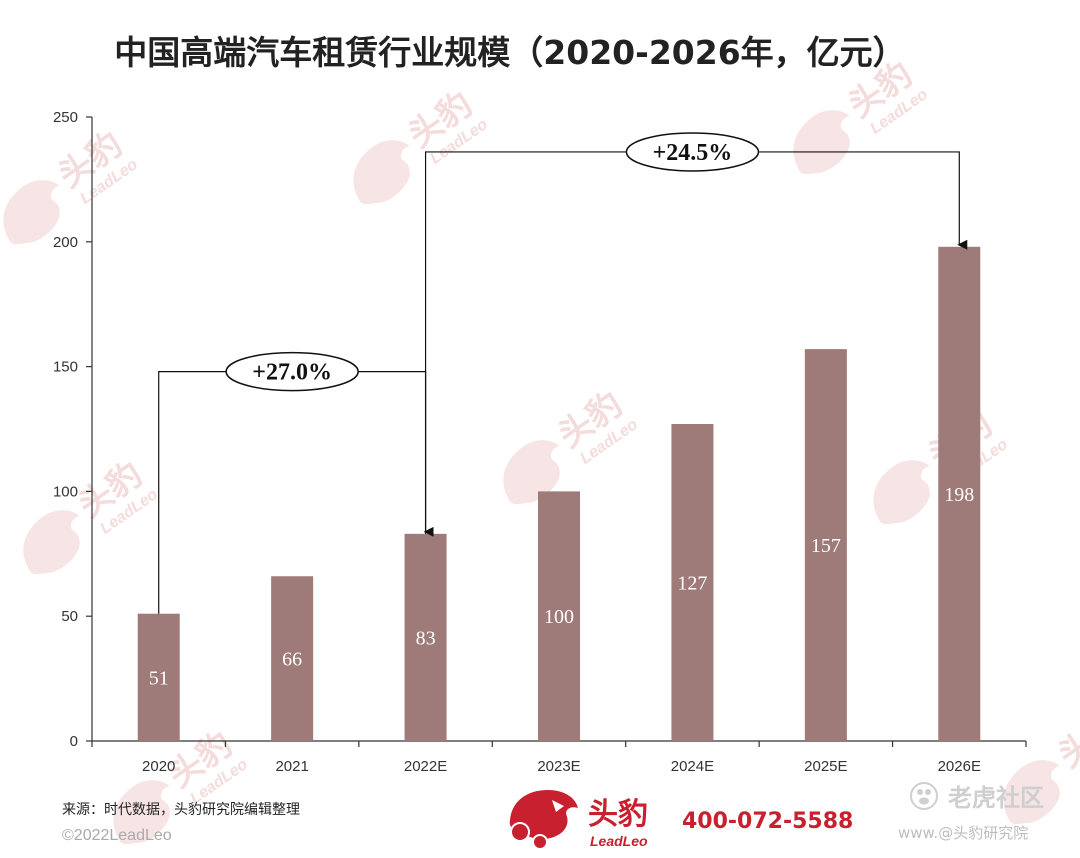 The width and height of the screenshot is (1080, 858). Describe the element at coordinates (681, 820) in the screenshot. I see `brand-logo: 头豹 LeadLeo 400-072-5588` at that location.